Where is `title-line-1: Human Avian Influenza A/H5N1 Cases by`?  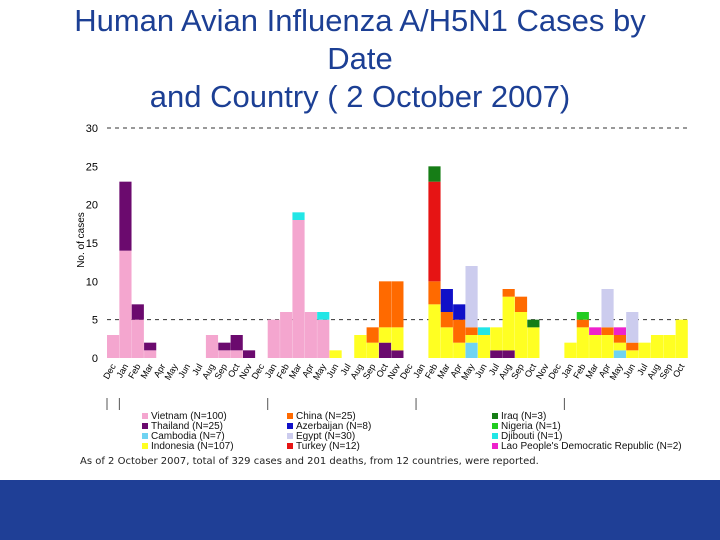
title-line-1: Human Avian Influenza A/H5N1 Cases by is located at coordinates (360, 20).